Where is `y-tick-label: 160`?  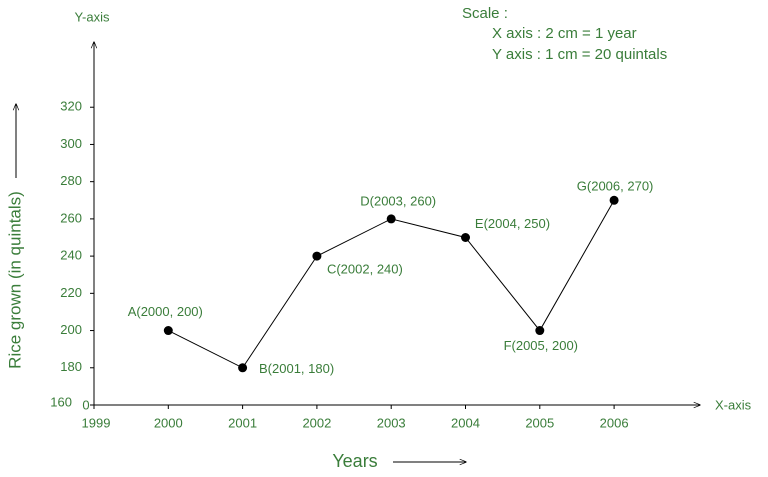 y-tick-label: 160 is located at coordinates (61, 401).